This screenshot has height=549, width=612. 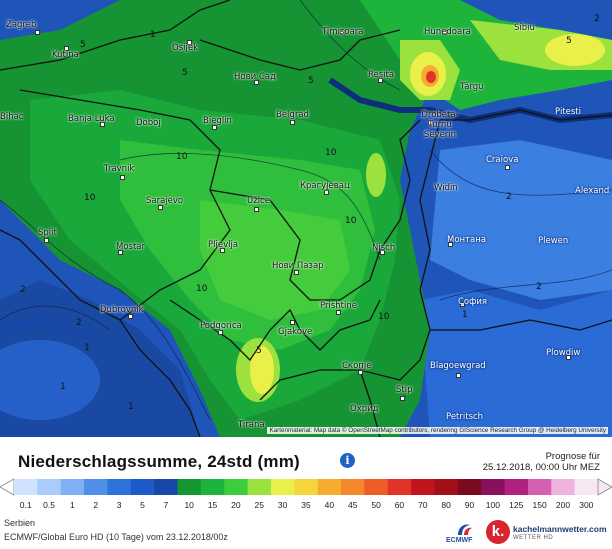 What do you see at coordinates (469, 505) in the screenshot?
I see `legend-value-label: 90` at bounding box center [469, 505].